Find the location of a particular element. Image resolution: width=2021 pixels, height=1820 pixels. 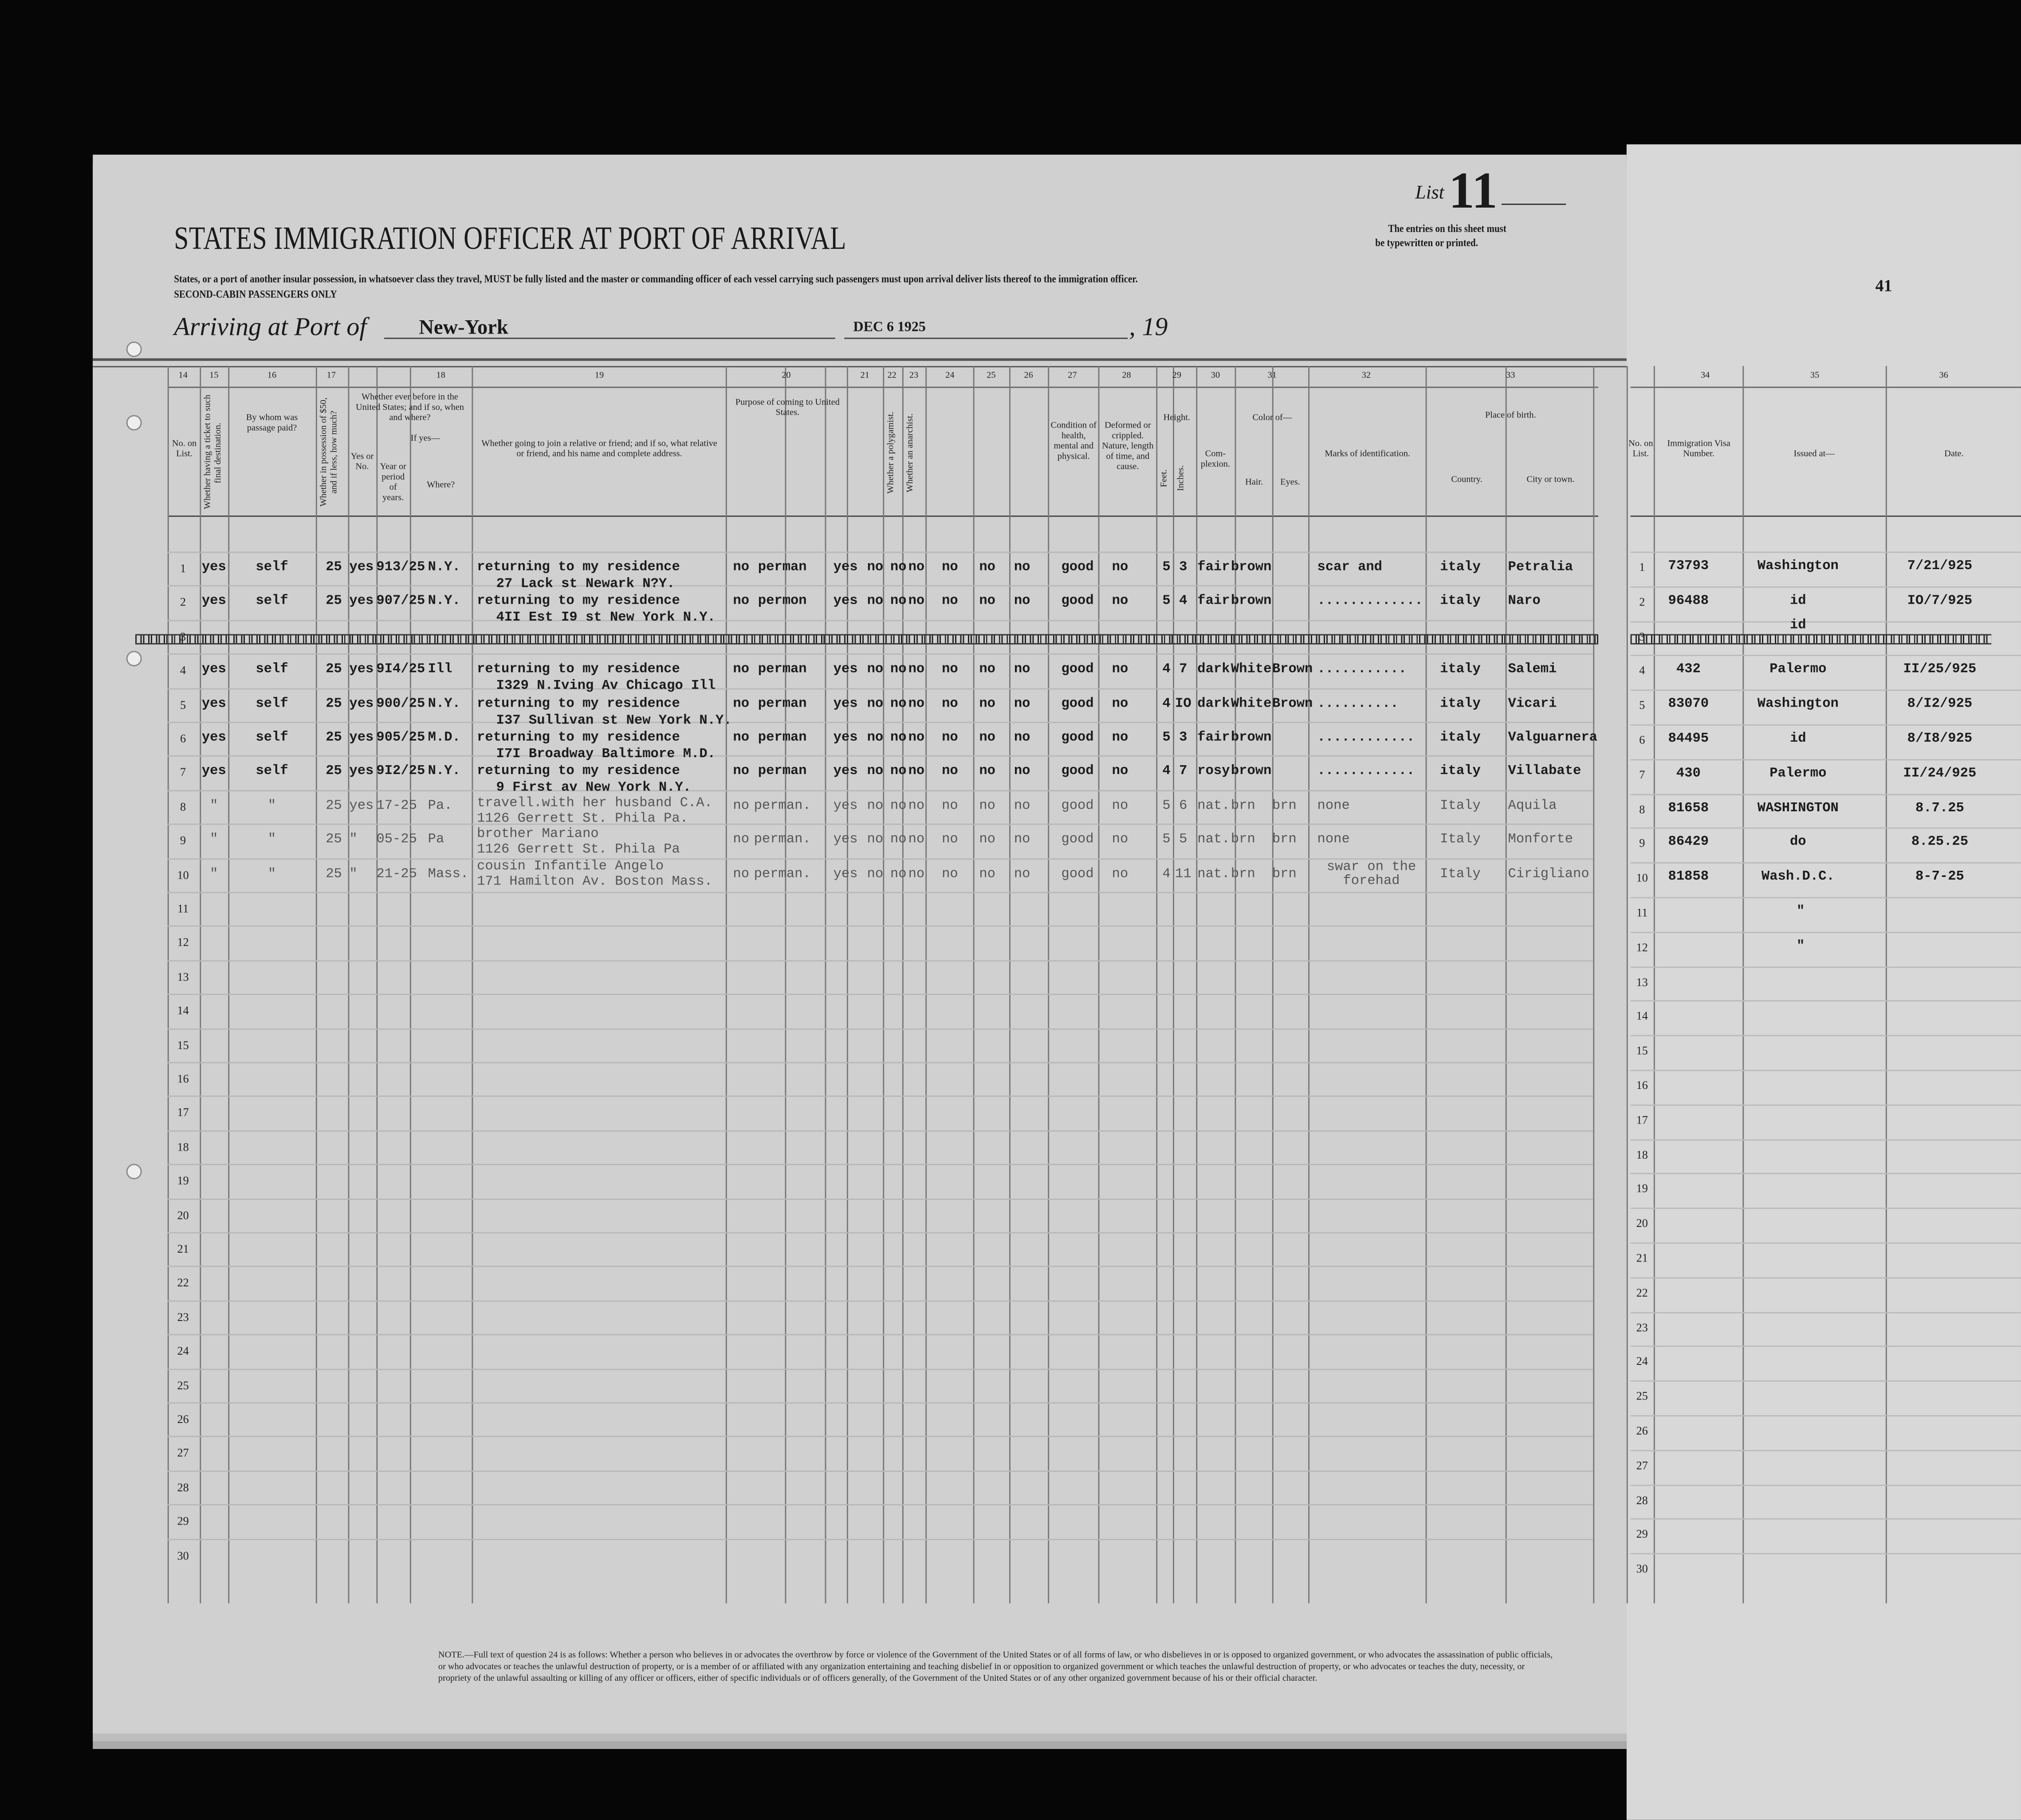

cell-value: Petralia is located at coordinates (1540, 568).